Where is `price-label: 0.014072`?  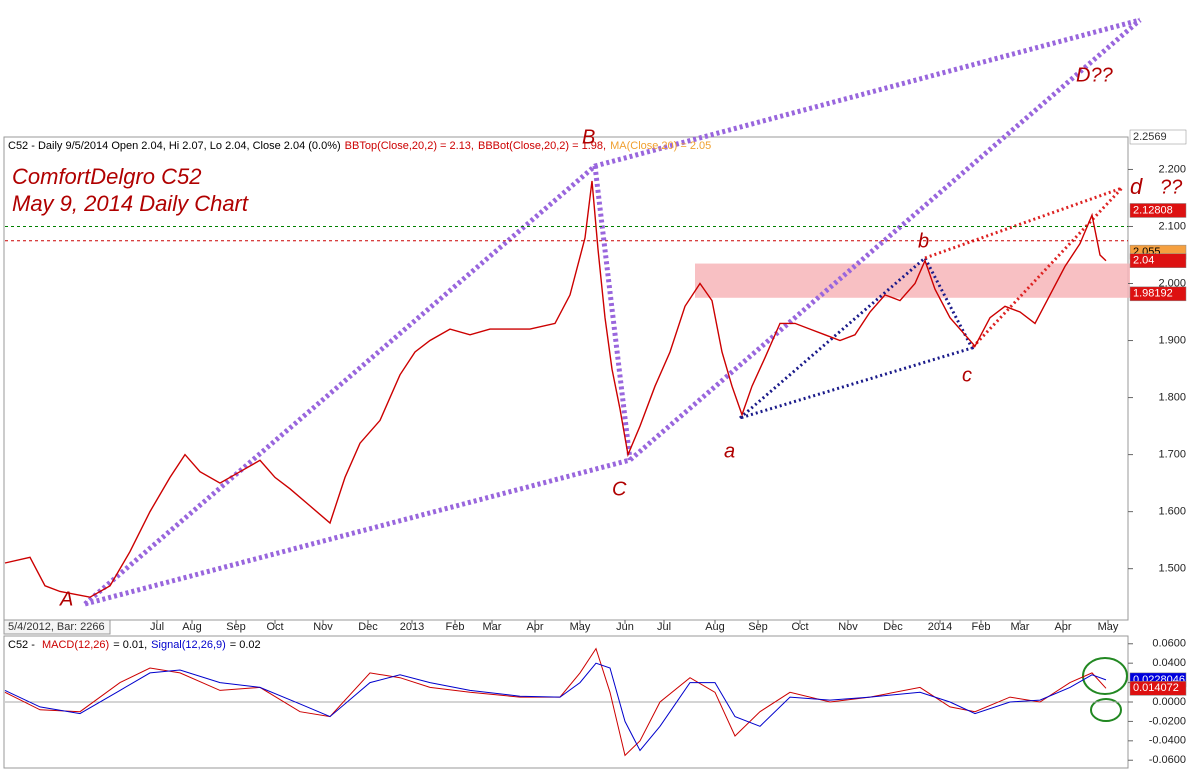
price-label: 0.014072 is located at coordinates (1156, 688).